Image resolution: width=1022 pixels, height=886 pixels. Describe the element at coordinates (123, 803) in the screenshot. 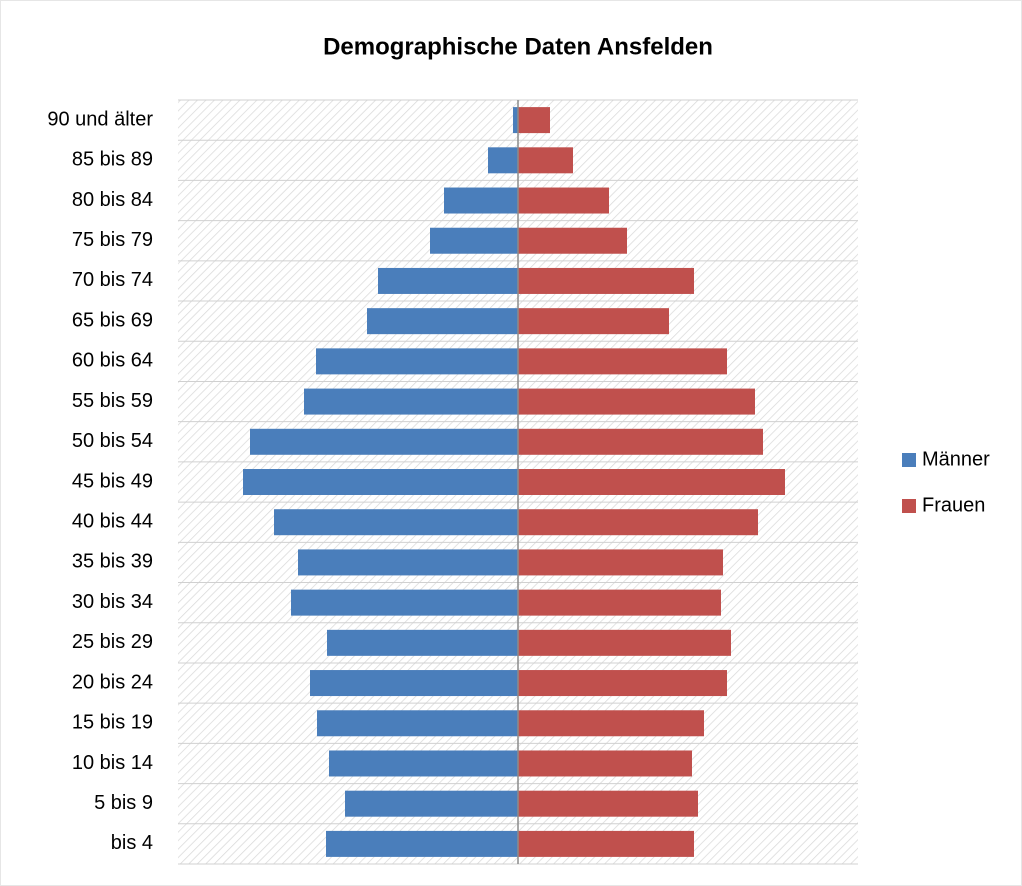

I see `y-tick-label: 5 bis 9` at that location.